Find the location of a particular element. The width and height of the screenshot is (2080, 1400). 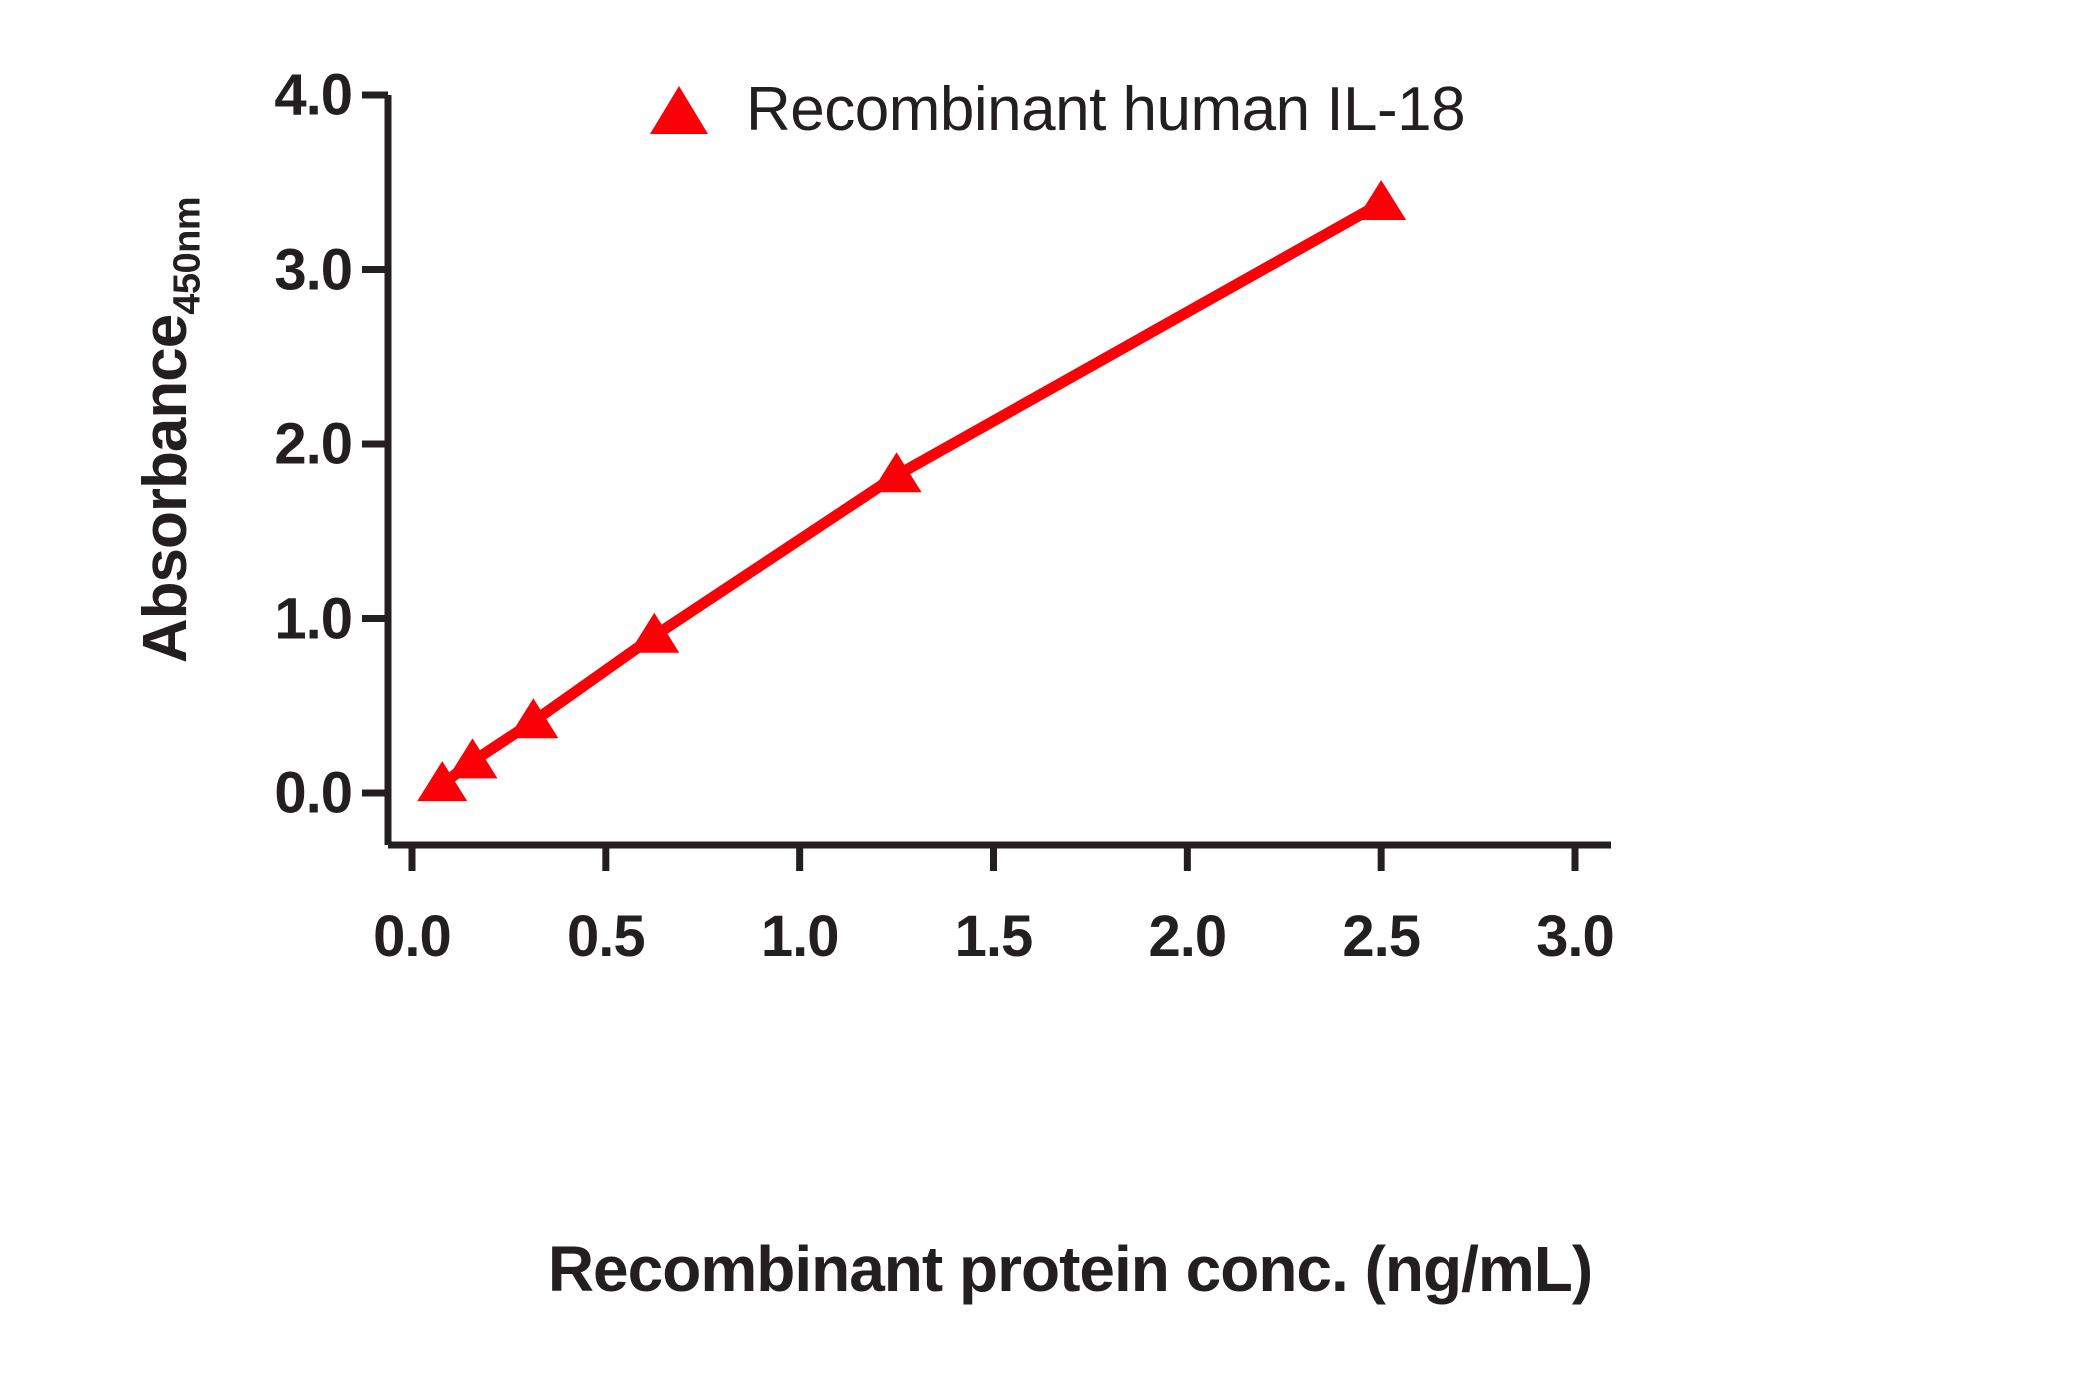

x-tick-label: 0.5 is located at coordinates (606, 936).